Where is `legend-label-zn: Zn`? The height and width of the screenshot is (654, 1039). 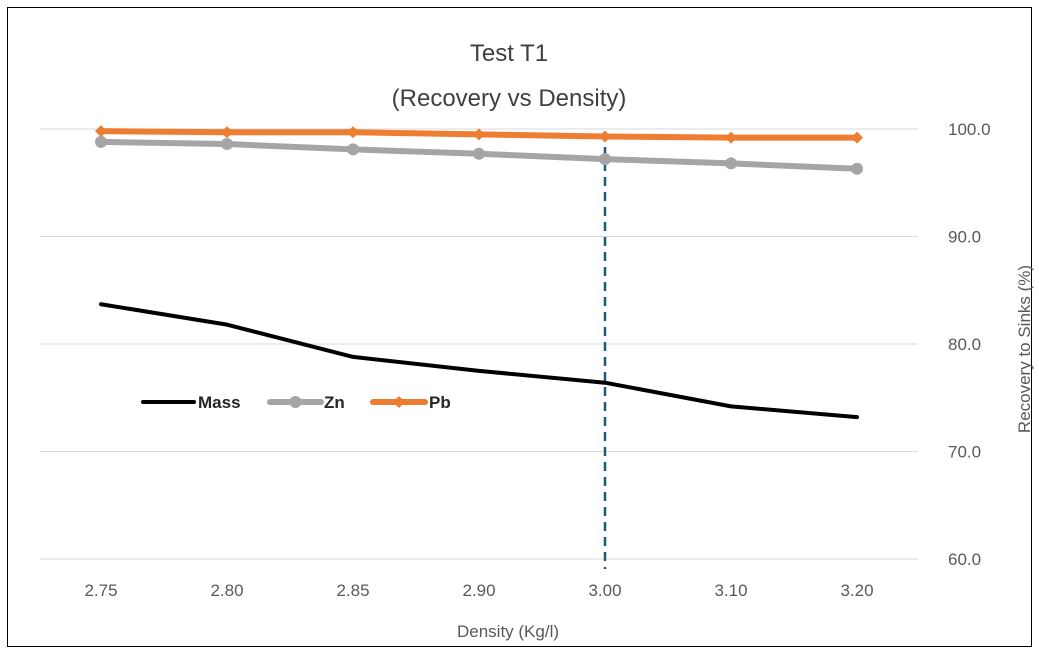
legend-label-zn: Zn is located at coordinates (334, 402).